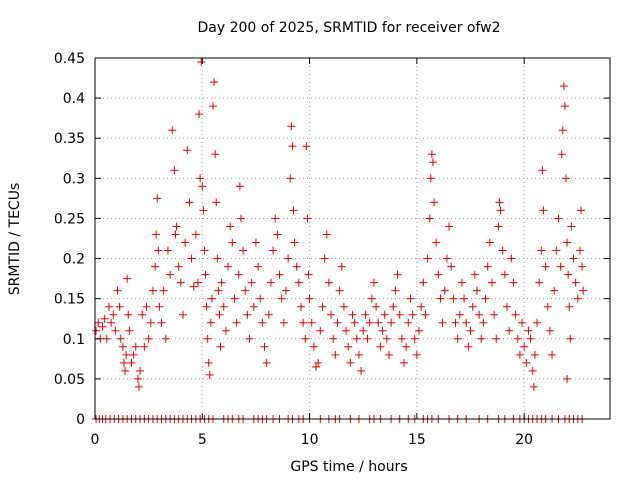 The height and width of the screenshot is (480, 640). What do you see at coordinates (417, 440) in the screenshot?
I see `x-tick-label: 15` at bounding box center [417, 440].